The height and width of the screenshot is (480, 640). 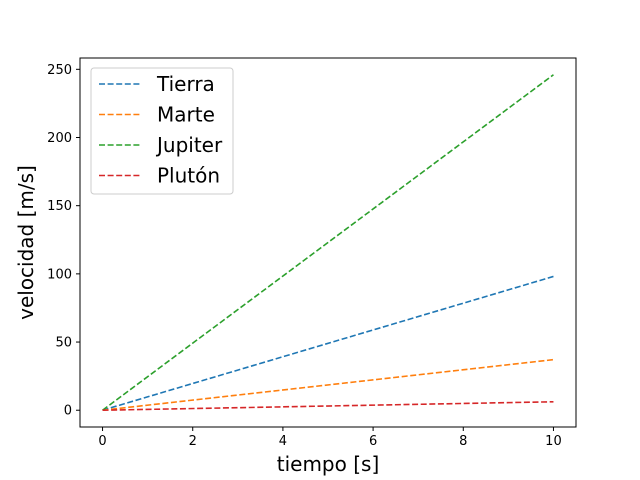 What do you see at coordinates (68, 411) in the screenshot?
I see `y-tick-label: 0` at bounding box center [68, 411].